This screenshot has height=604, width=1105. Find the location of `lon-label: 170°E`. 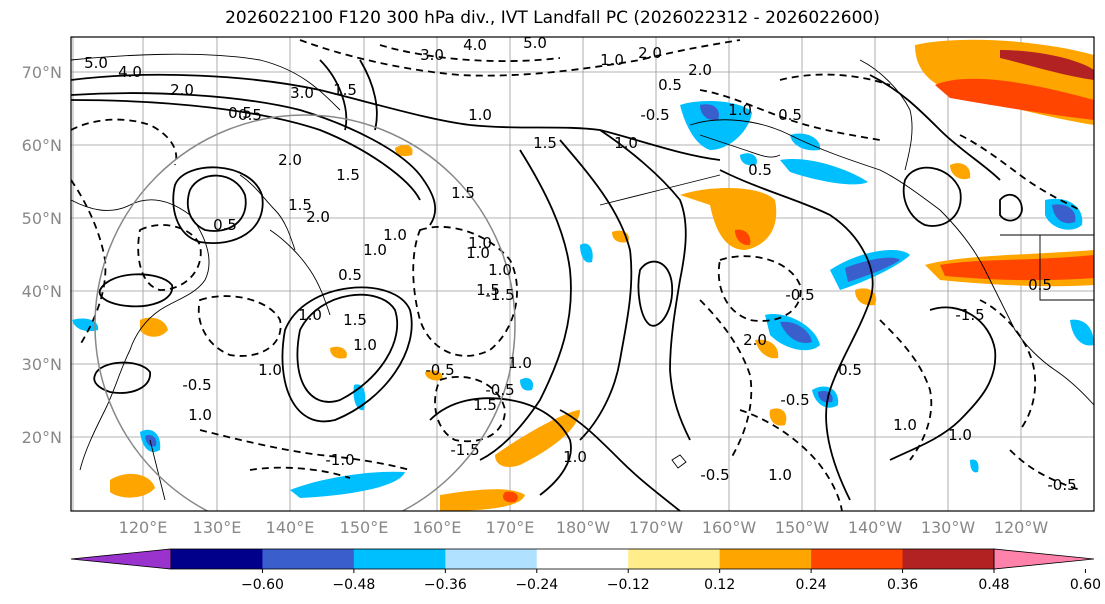

lon-label: 170°E is located at coordinates (510, 527).